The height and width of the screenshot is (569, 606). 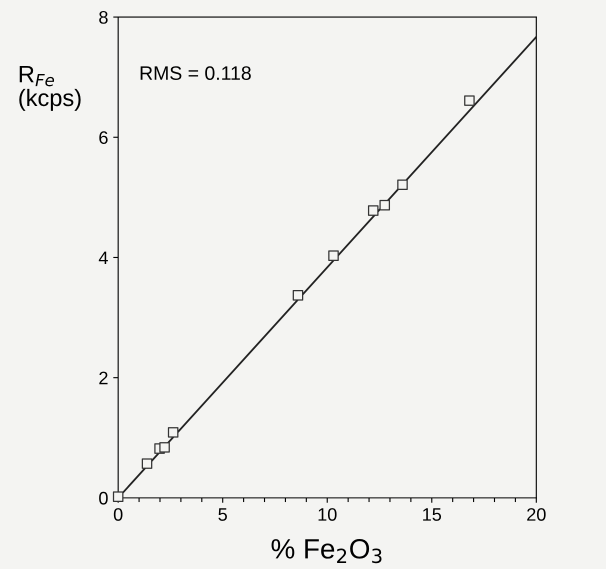 I want to click on y-tick-label: 2, so click(x=103, y=378).